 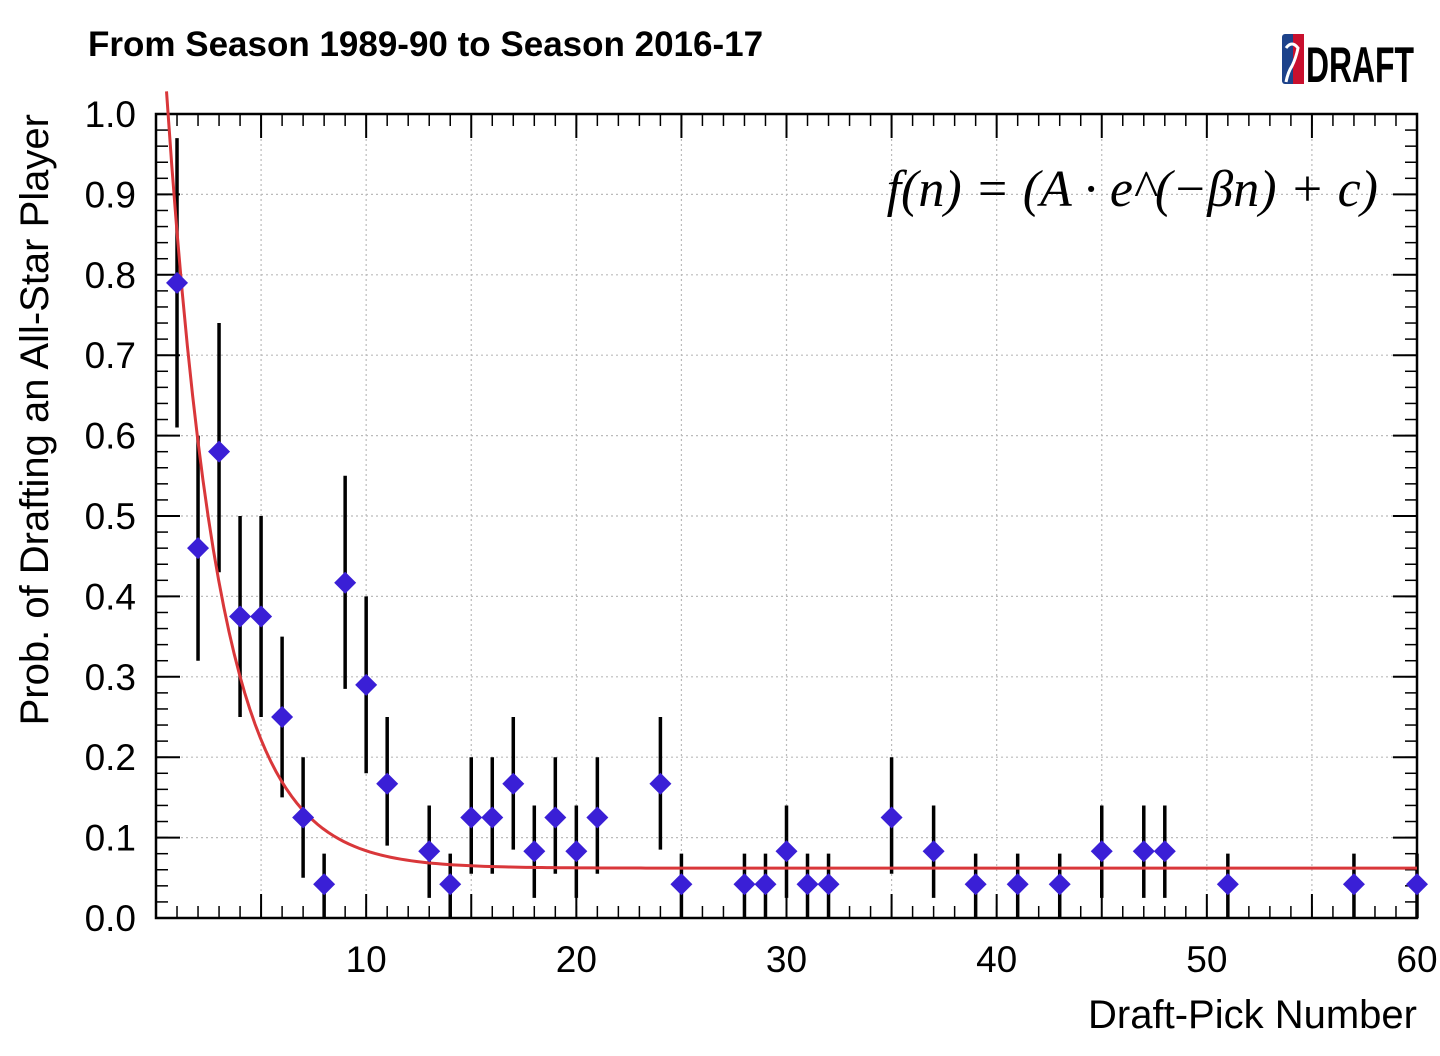 I want to click on x-tick-label: 40, so click(x=996, y=959).